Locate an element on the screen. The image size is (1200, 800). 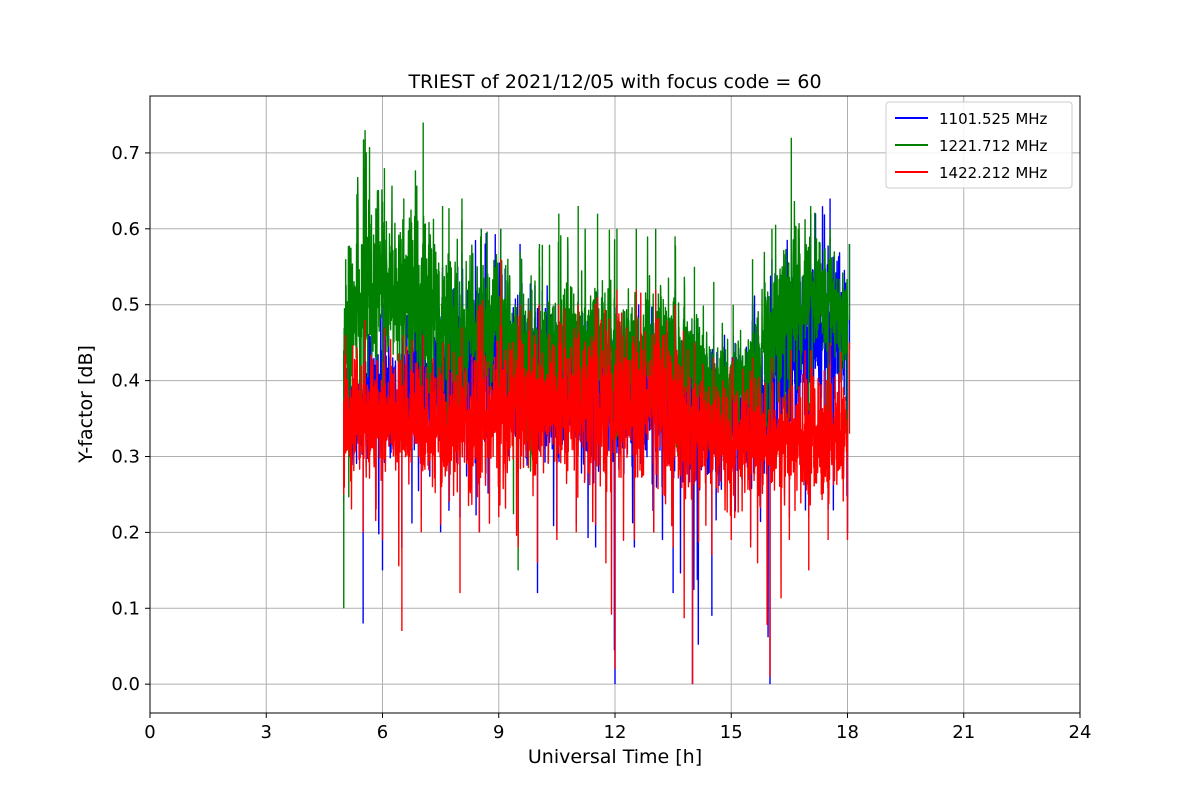
legend-box is located at coordinates (979, 145).